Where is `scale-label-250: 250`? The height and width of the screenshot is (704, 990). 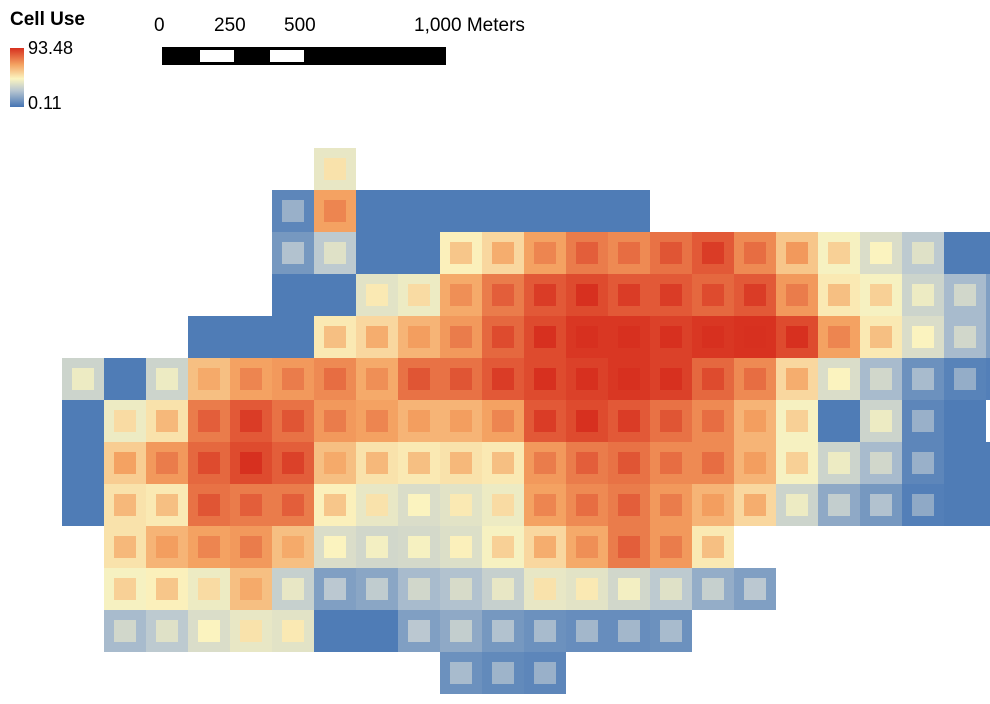
scale-label-250: 250 is located at coordinates (230, 25).